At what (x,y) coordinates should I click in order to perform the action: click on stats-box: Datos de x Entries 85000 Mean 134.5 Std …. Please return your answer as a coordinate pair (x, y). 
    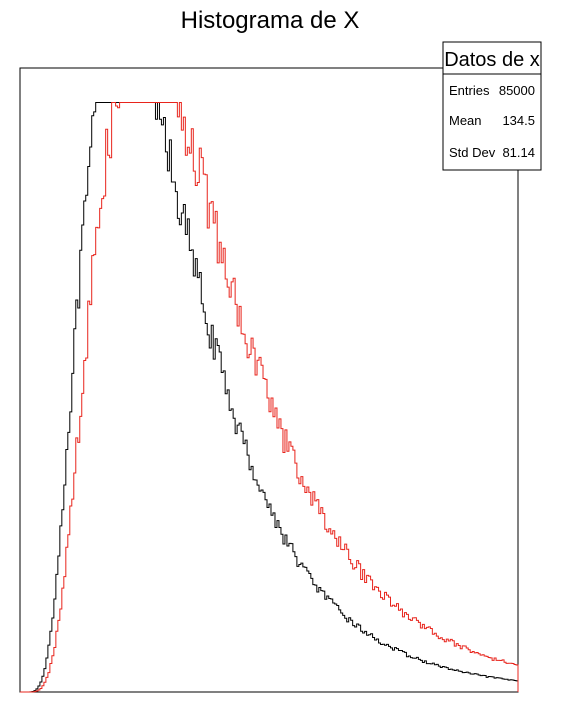
    Looking at the image, I should click on (492, 106).